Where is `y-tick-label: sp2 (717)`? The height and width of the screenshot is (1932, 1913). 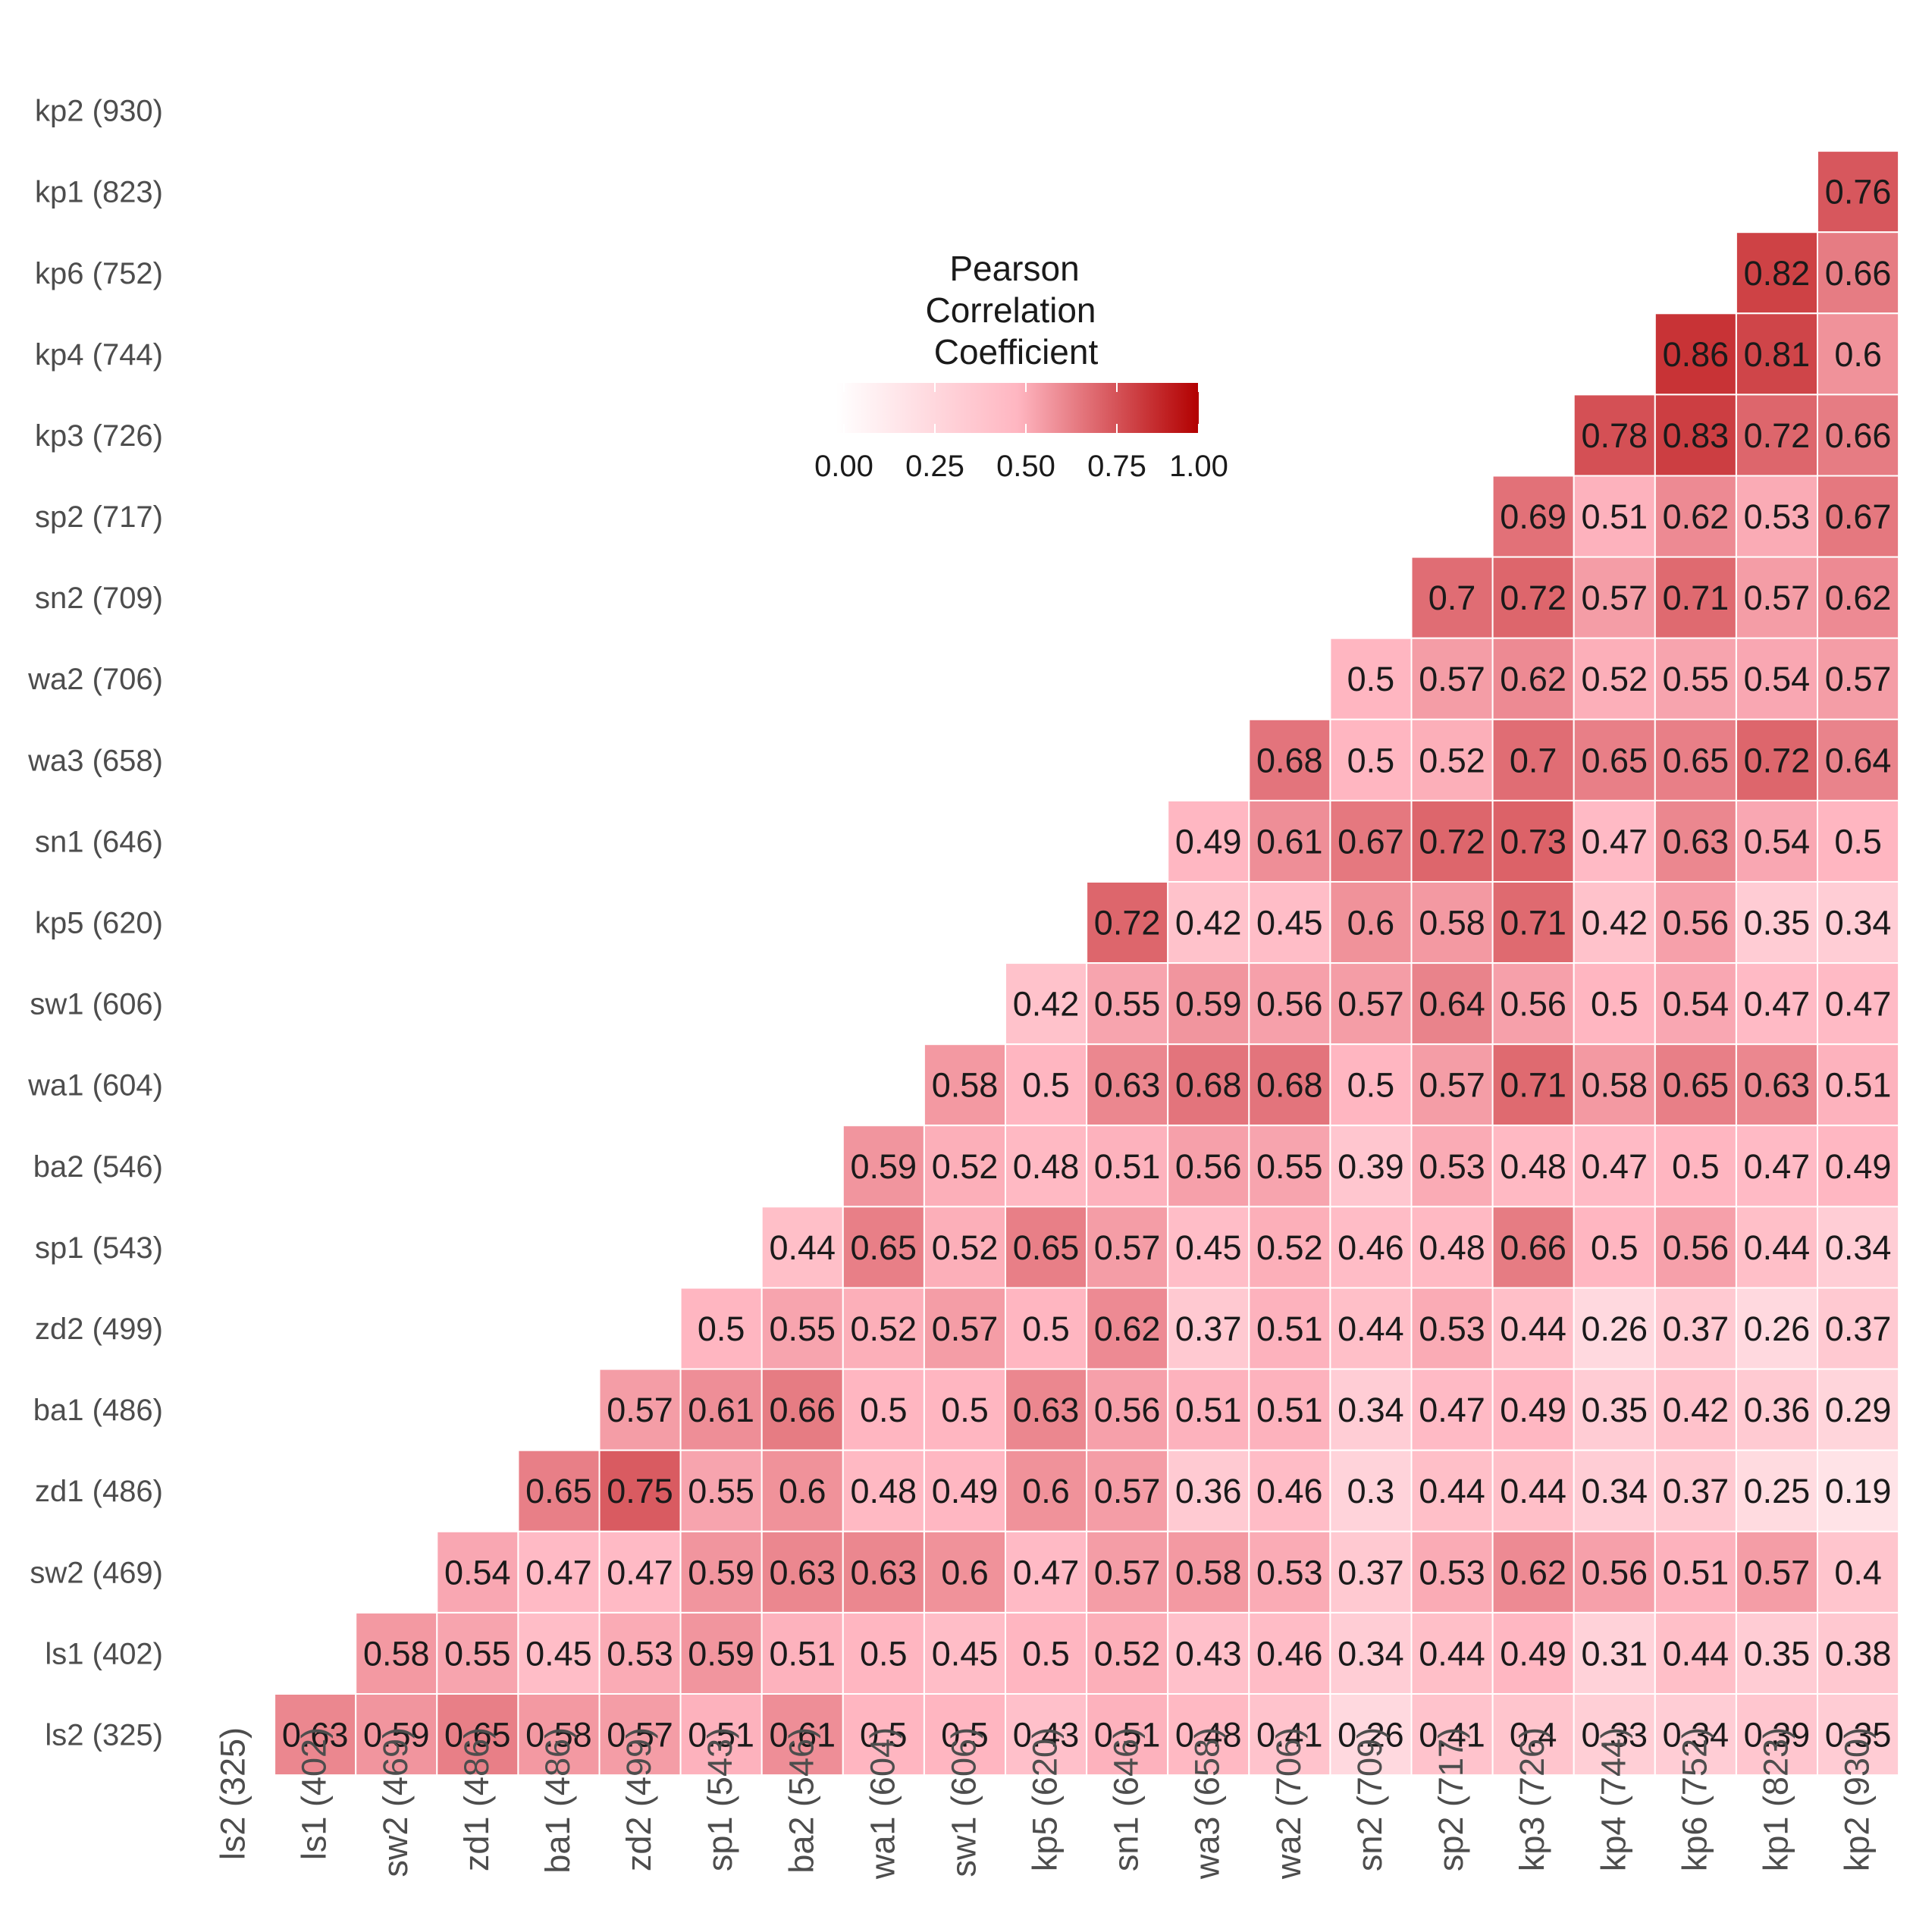 y-tick-label: sp2 (717) is located at coordinates (99, 517).